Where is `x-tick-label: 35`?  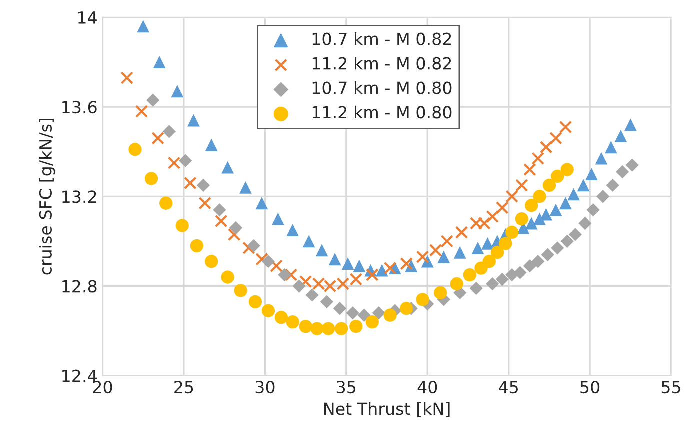 x-tick-label: 35 is located at coordinates (346, 387).